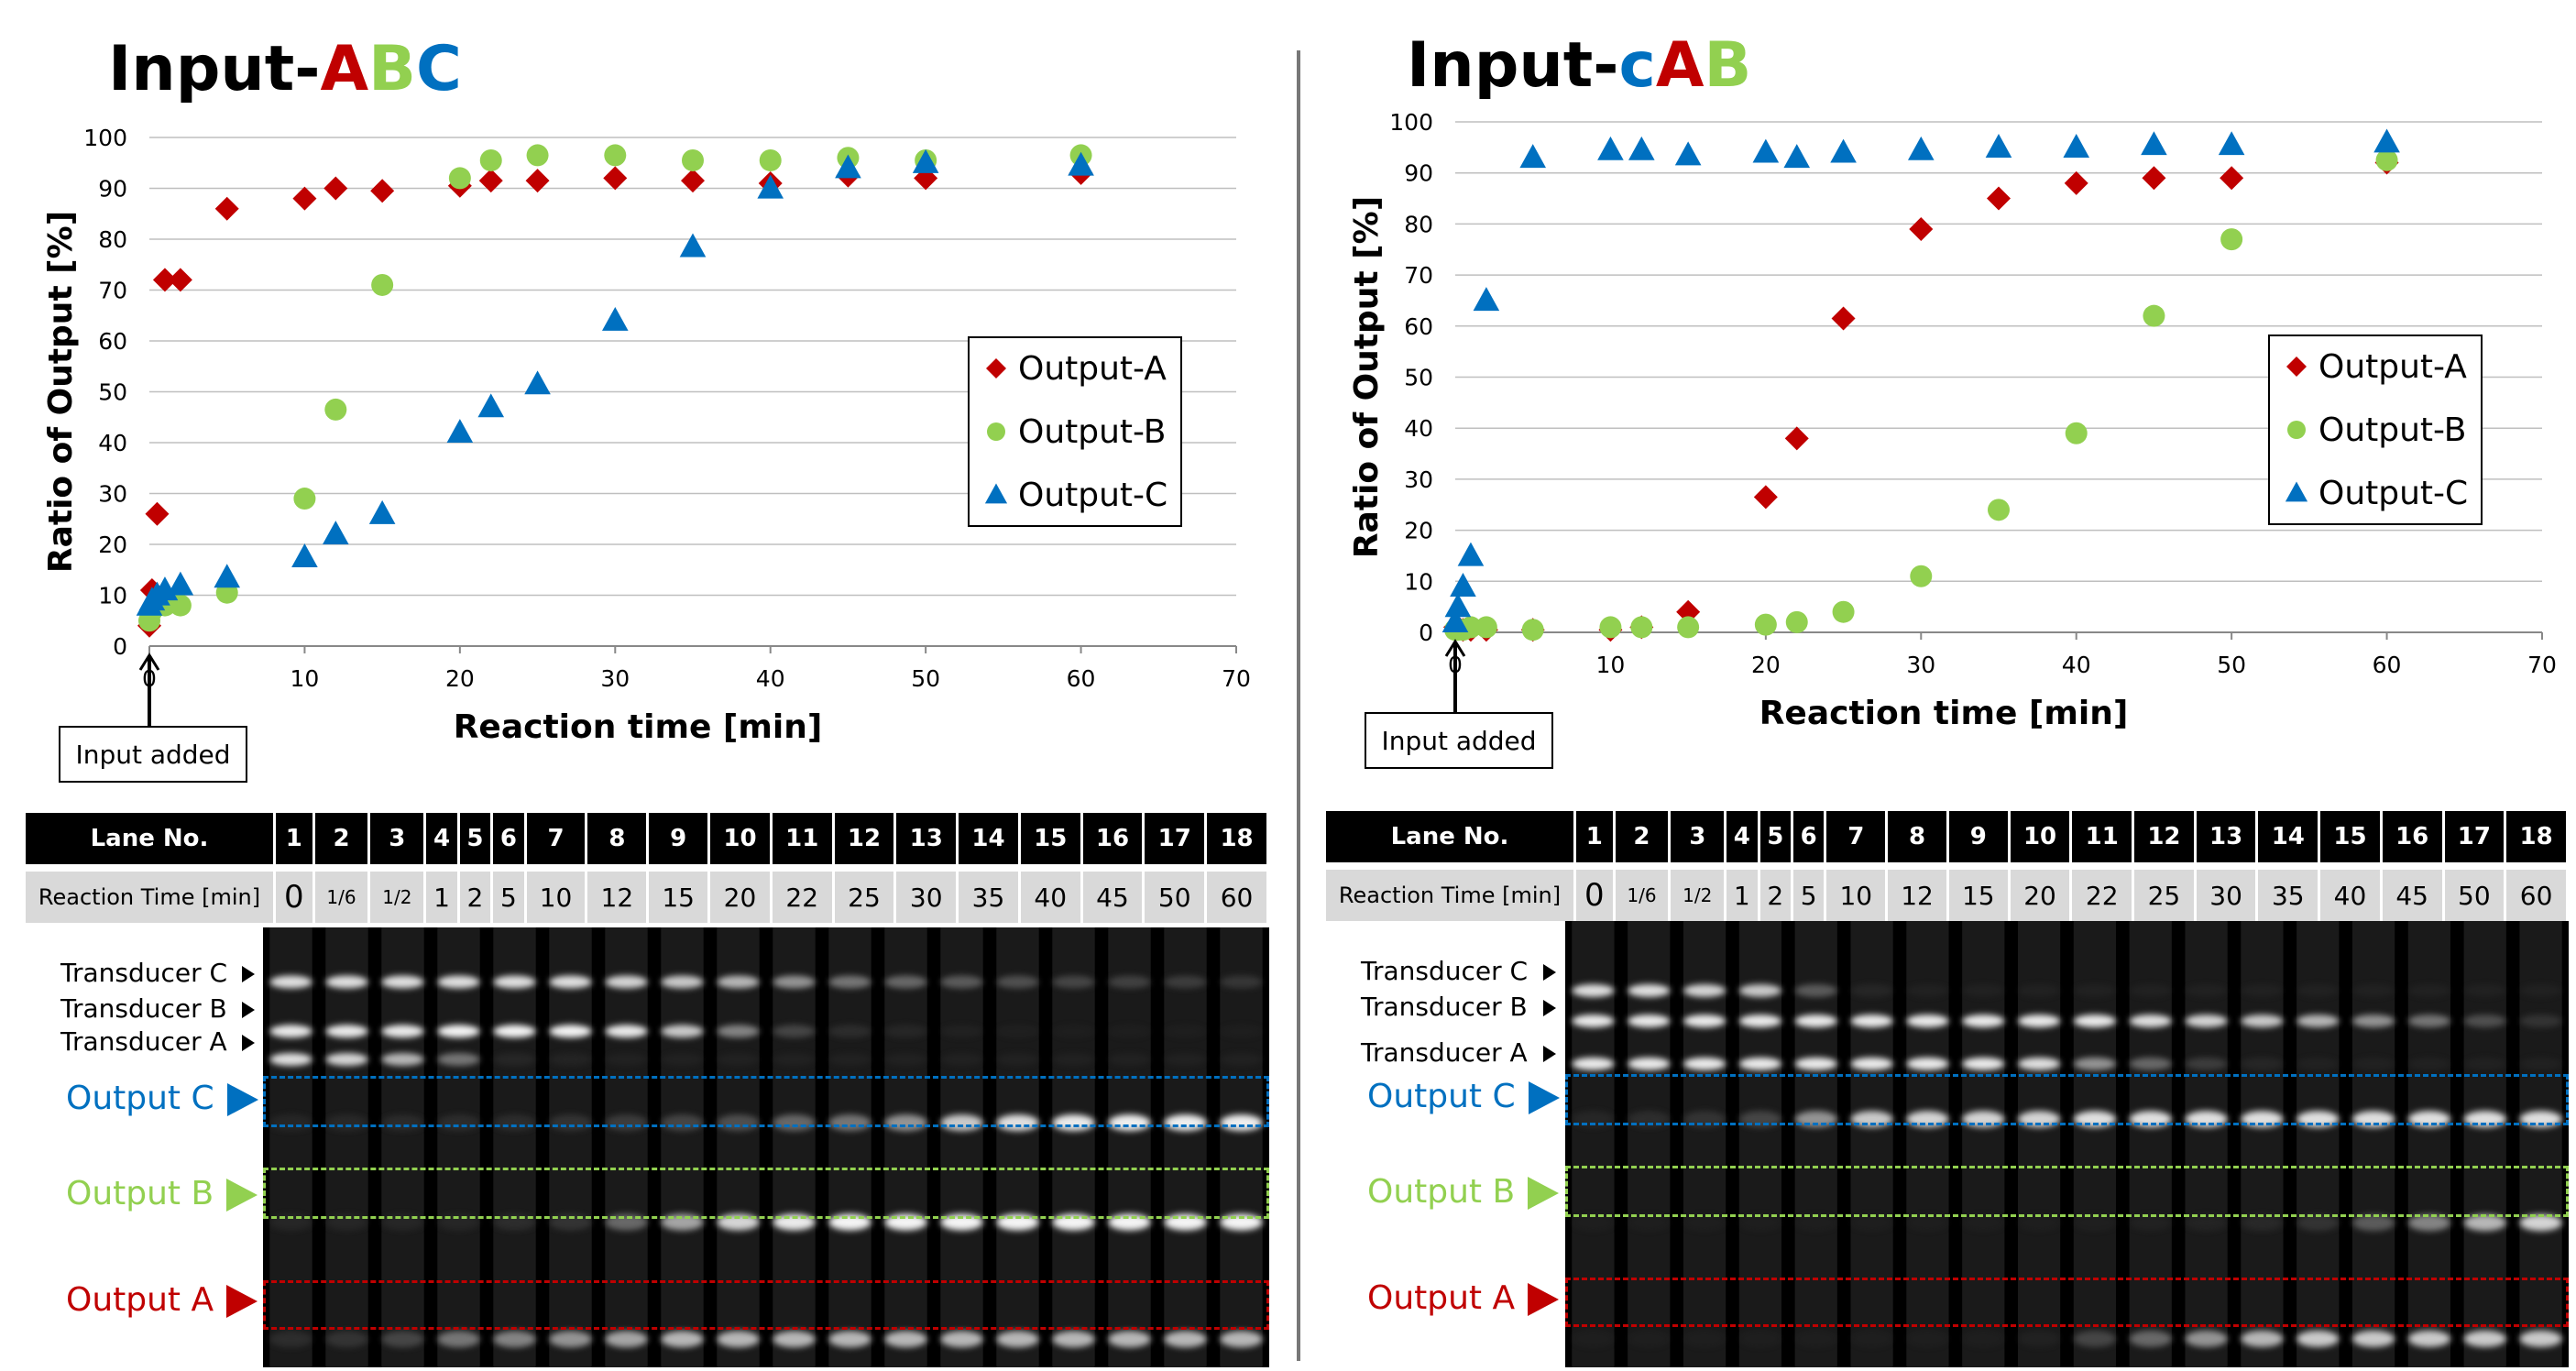 The width and height of the screenshot is (2576, 1371). Describe the element at coordinates (1176, 894) in the screenshot. I see `reaction-time-value: 50` at that location.